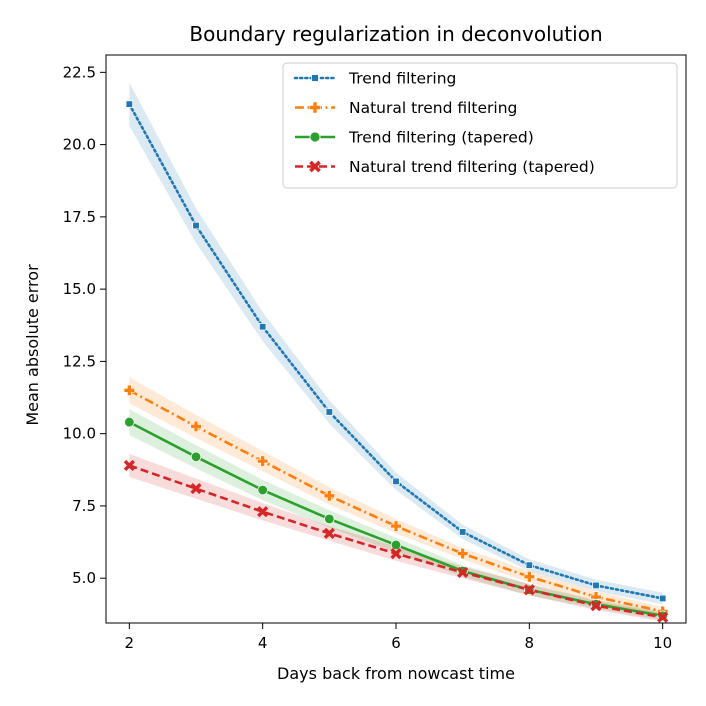  I want to click on legend-label-series-4: Natural trend filtering (tapered), so click(472, 167).